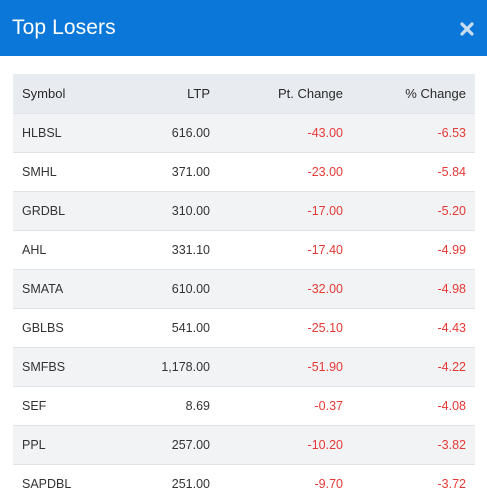 Image resolution: width=487 pixels, height=497 pixels. What do you see at coordinates (325, 171) in the screenshot?
I see `pt-change-cell: -23.00` at bounding box center [325, 171].